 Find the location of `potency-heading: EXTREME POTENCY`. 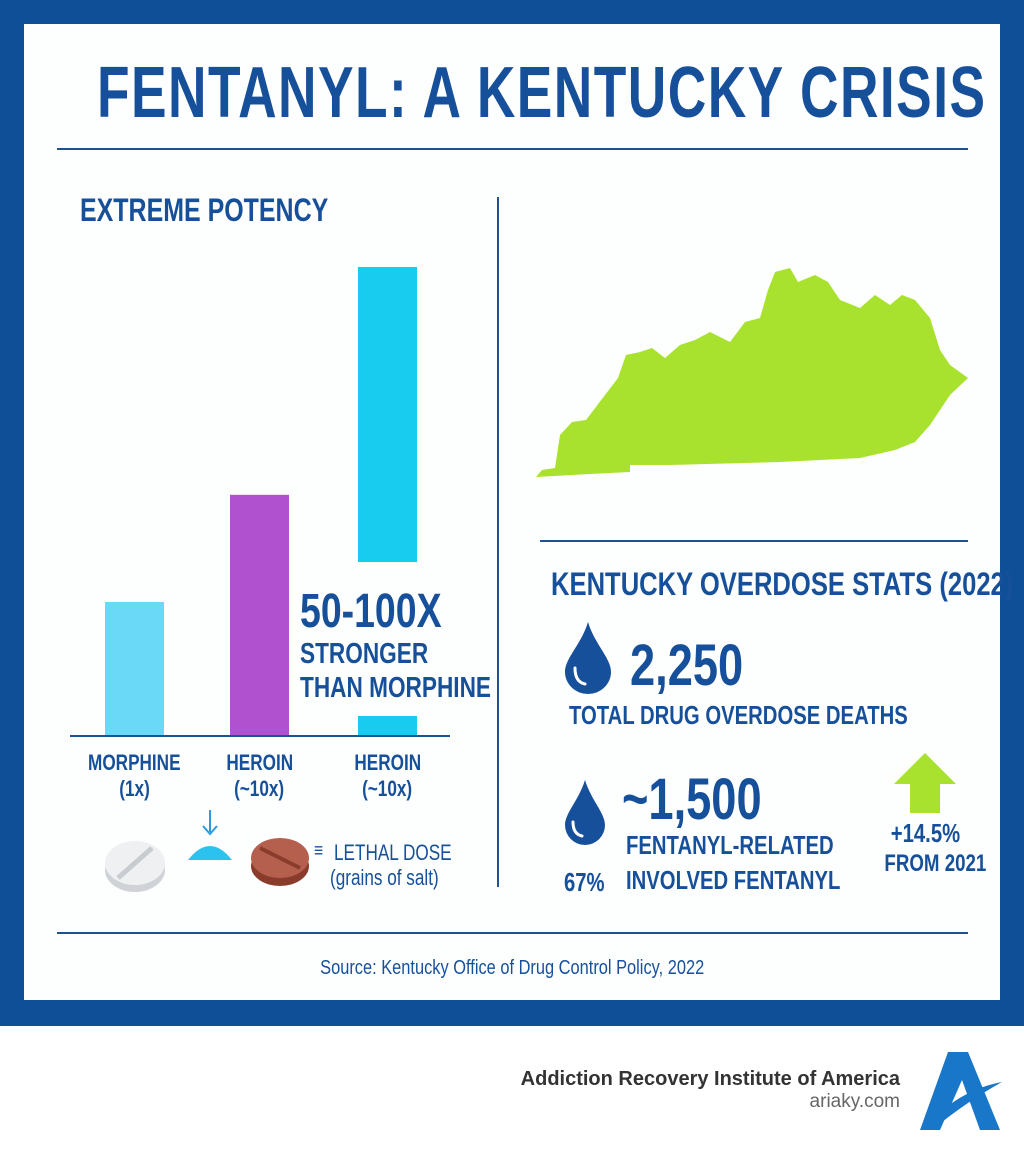

potency-heading: EXTREME POTENCY is located at coordinates (204, 210).